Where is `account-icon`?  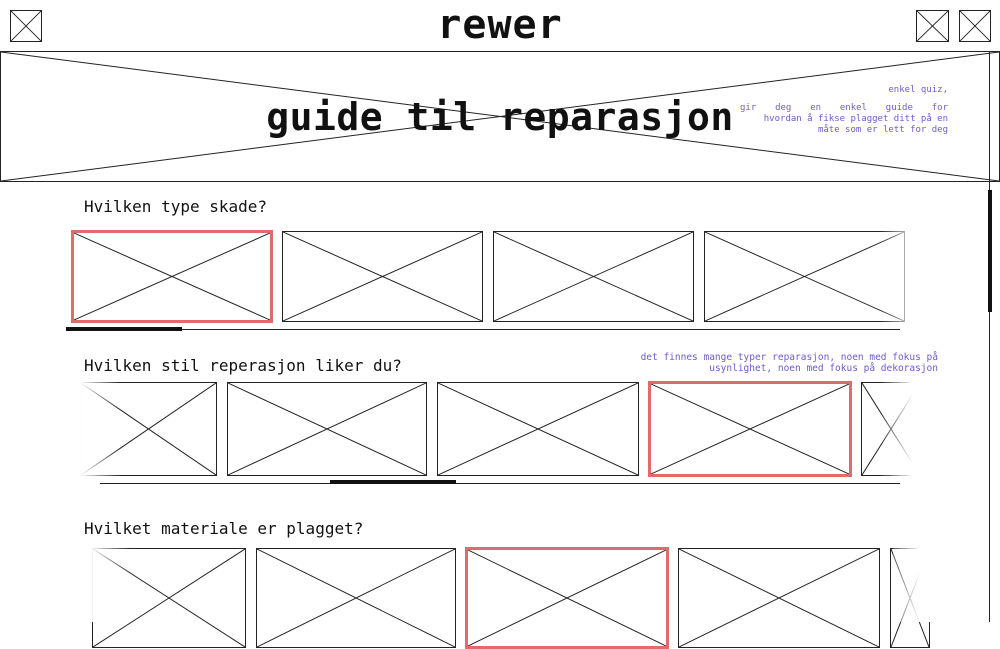
account-icon is located at coordinates (932, 26).